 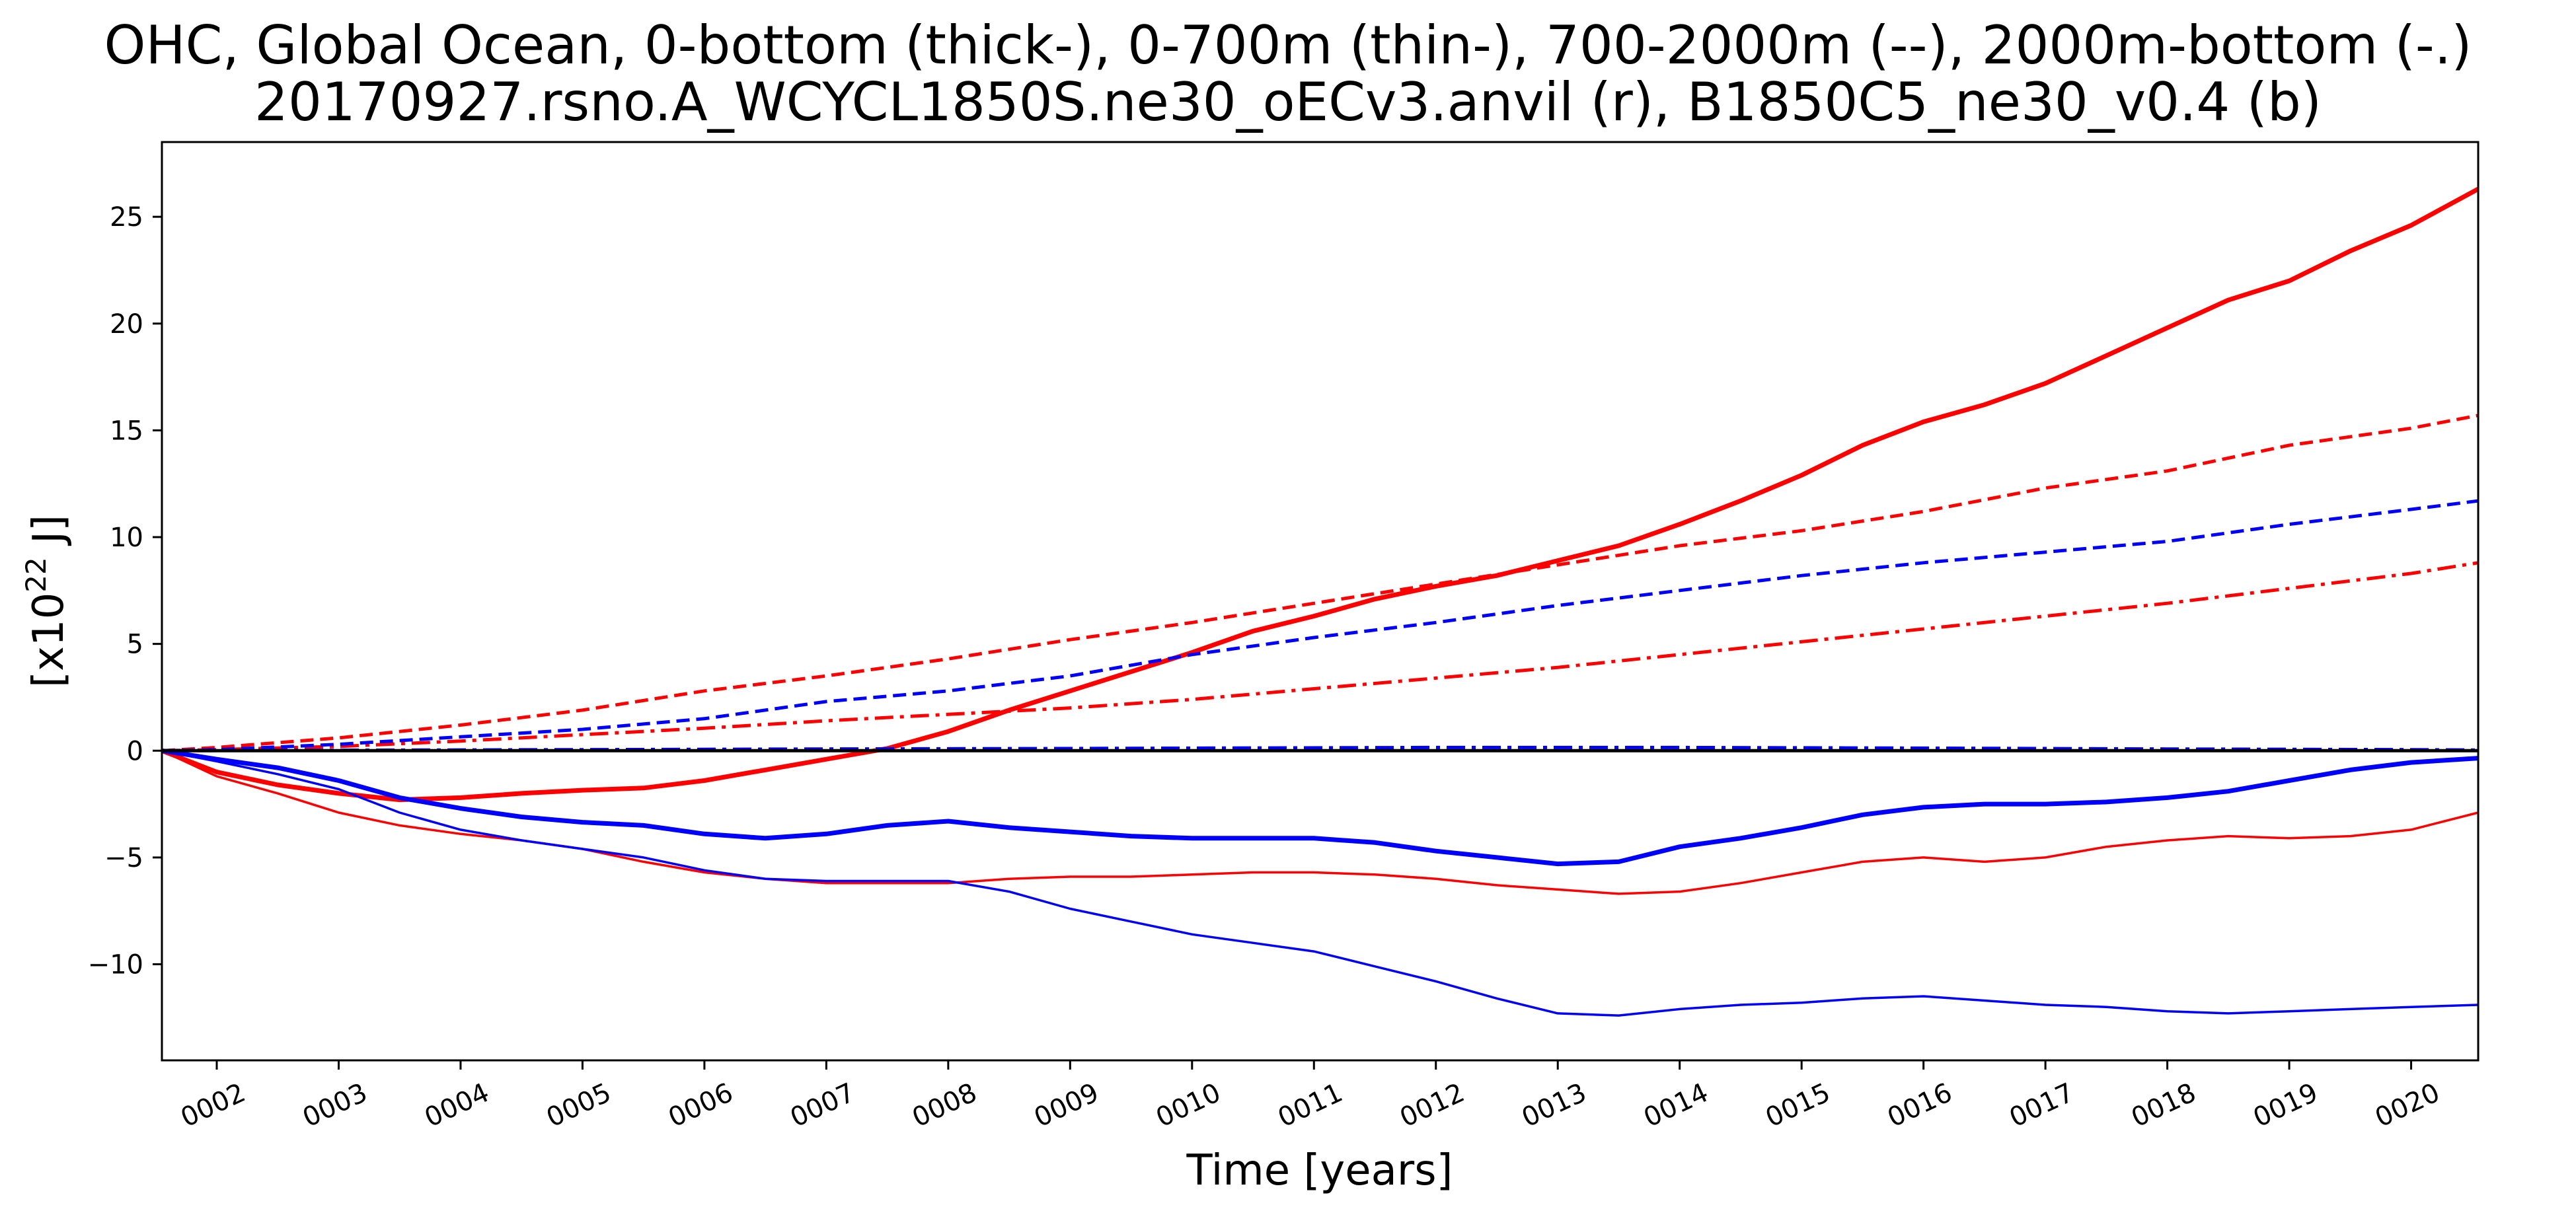 I want to click on series-line-red-dashdot, so click(x=1320, y=656).